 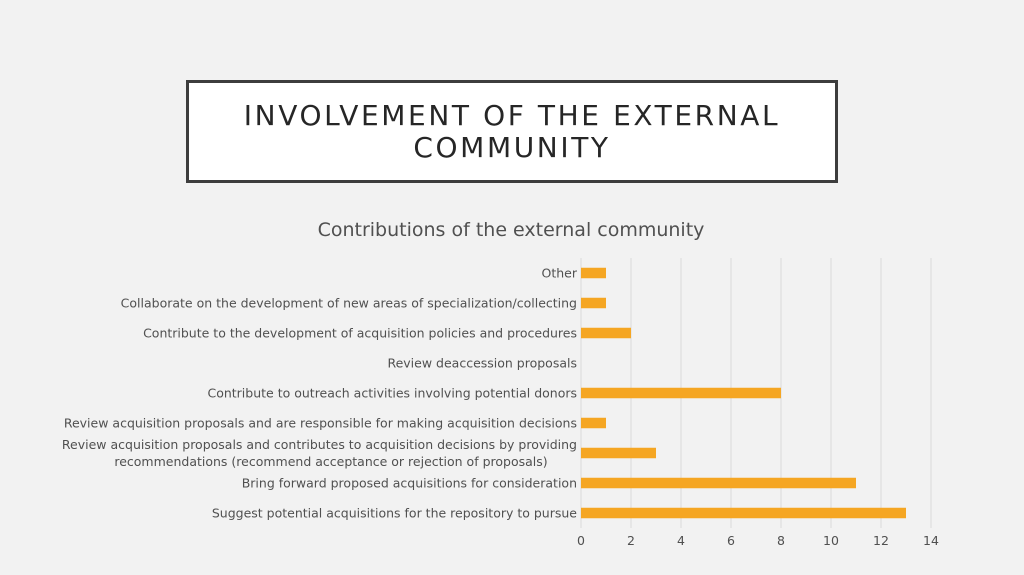 What do you see at coordinates (881, 540) in the screenshot?
I see `x-tick-label: 12` at bounding box center [881, 540].